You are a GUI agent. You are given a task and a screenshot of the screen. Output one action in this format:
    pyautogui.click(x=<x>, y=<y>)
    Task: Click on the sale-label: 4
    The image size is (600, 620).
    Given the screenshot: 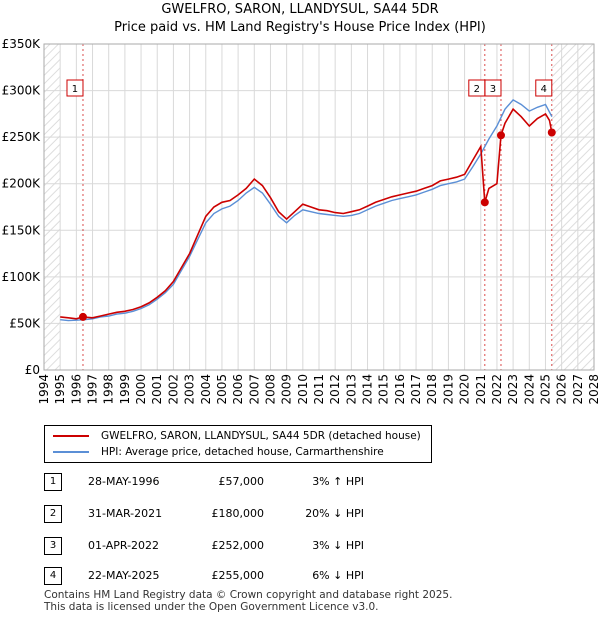 What is the action you would take?
    pyautogui.click(x=544, y=89)
    